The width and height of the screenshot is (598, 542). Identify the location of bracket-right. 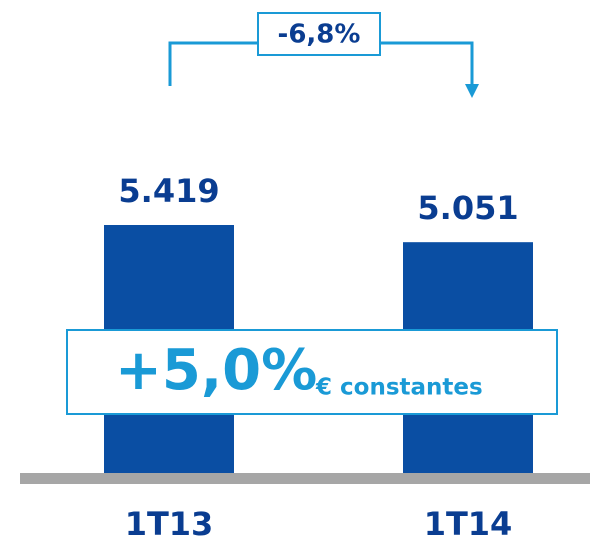
(427, 62).